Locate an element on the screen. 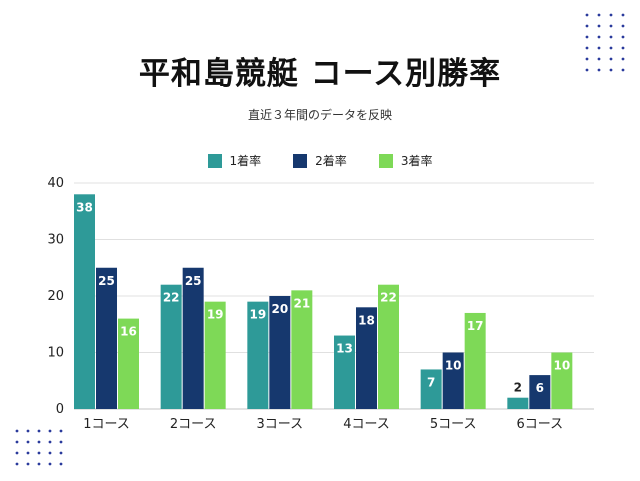 This screenshot has width=640, height=481. legend-label-series-2: 2着率 is located at coordinates (331, 161).